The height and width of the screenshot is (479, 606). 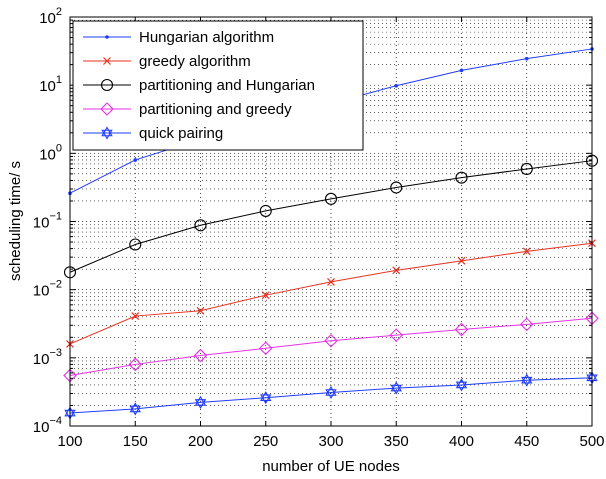 What do you see at coordinates (330, 441) in the screenshot?
I see `x-tick-label: 300` at bounding box center [330, 441].